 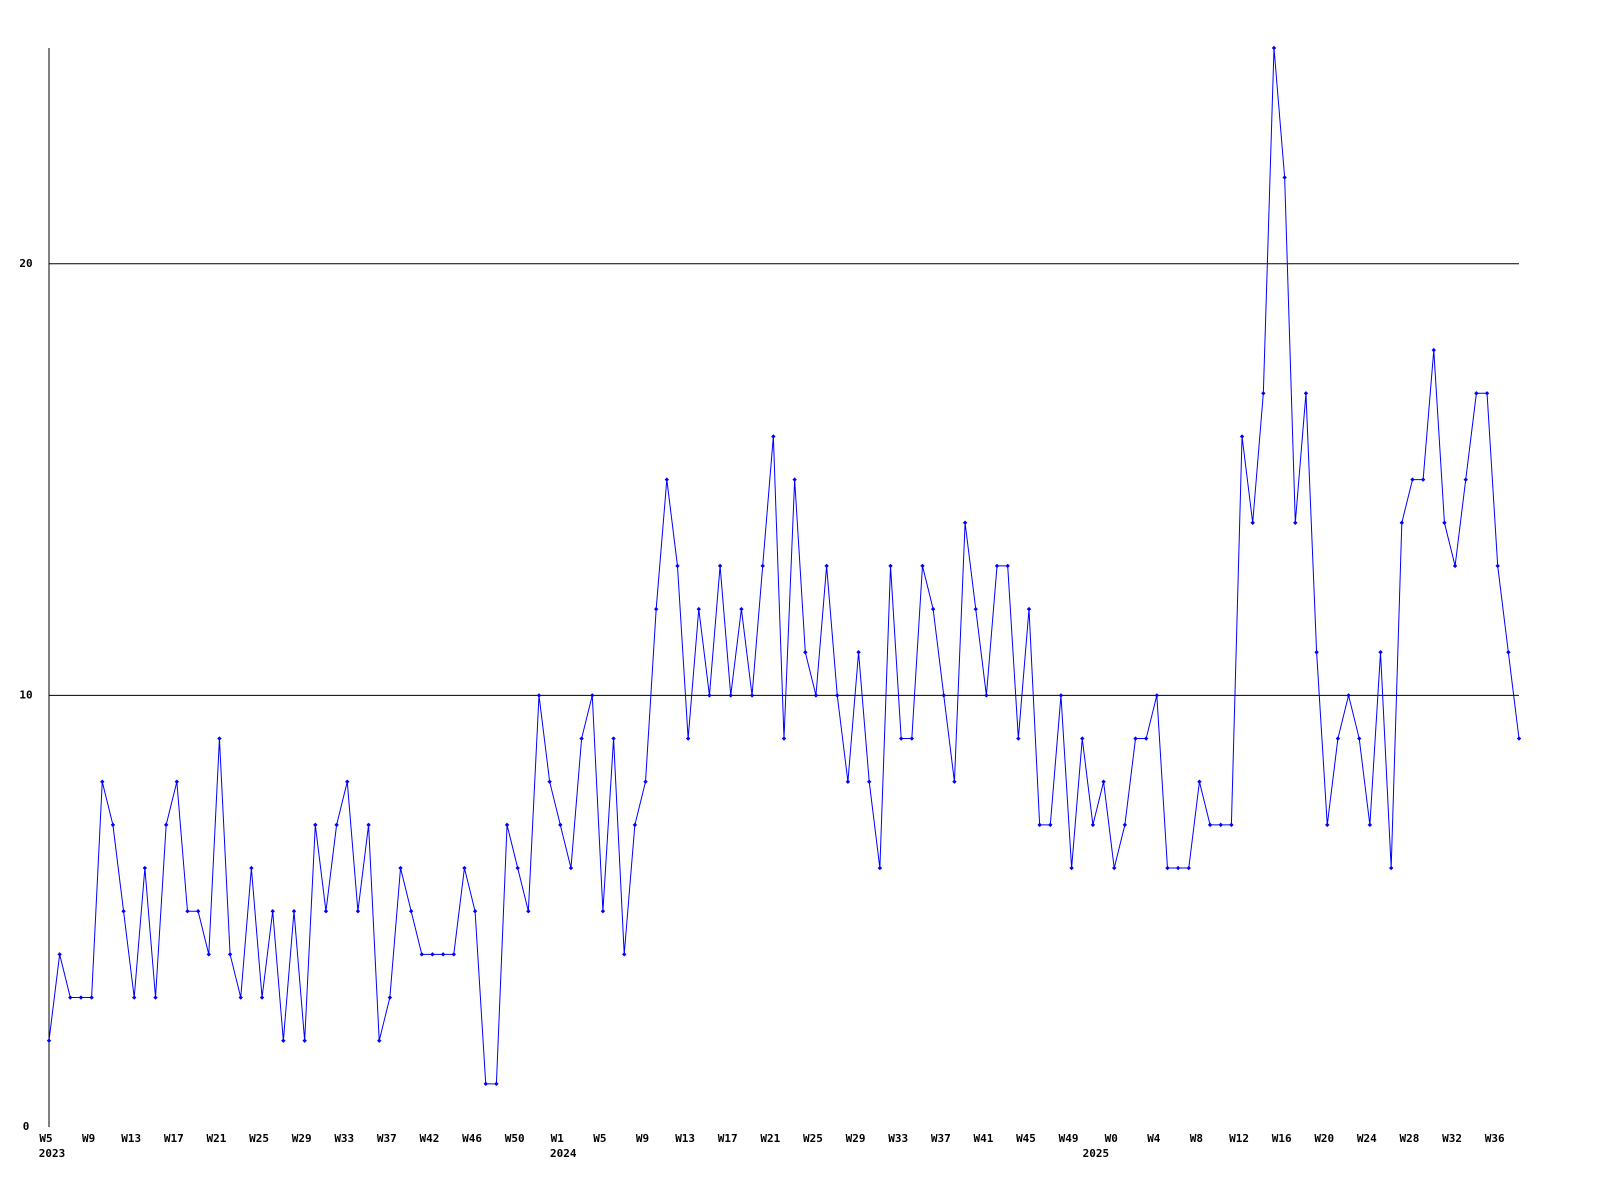 What do you see at coordinates (174, 1138) in the screenshot?
I see `x-tick-label: W17` at bounding box center [174, 1138].